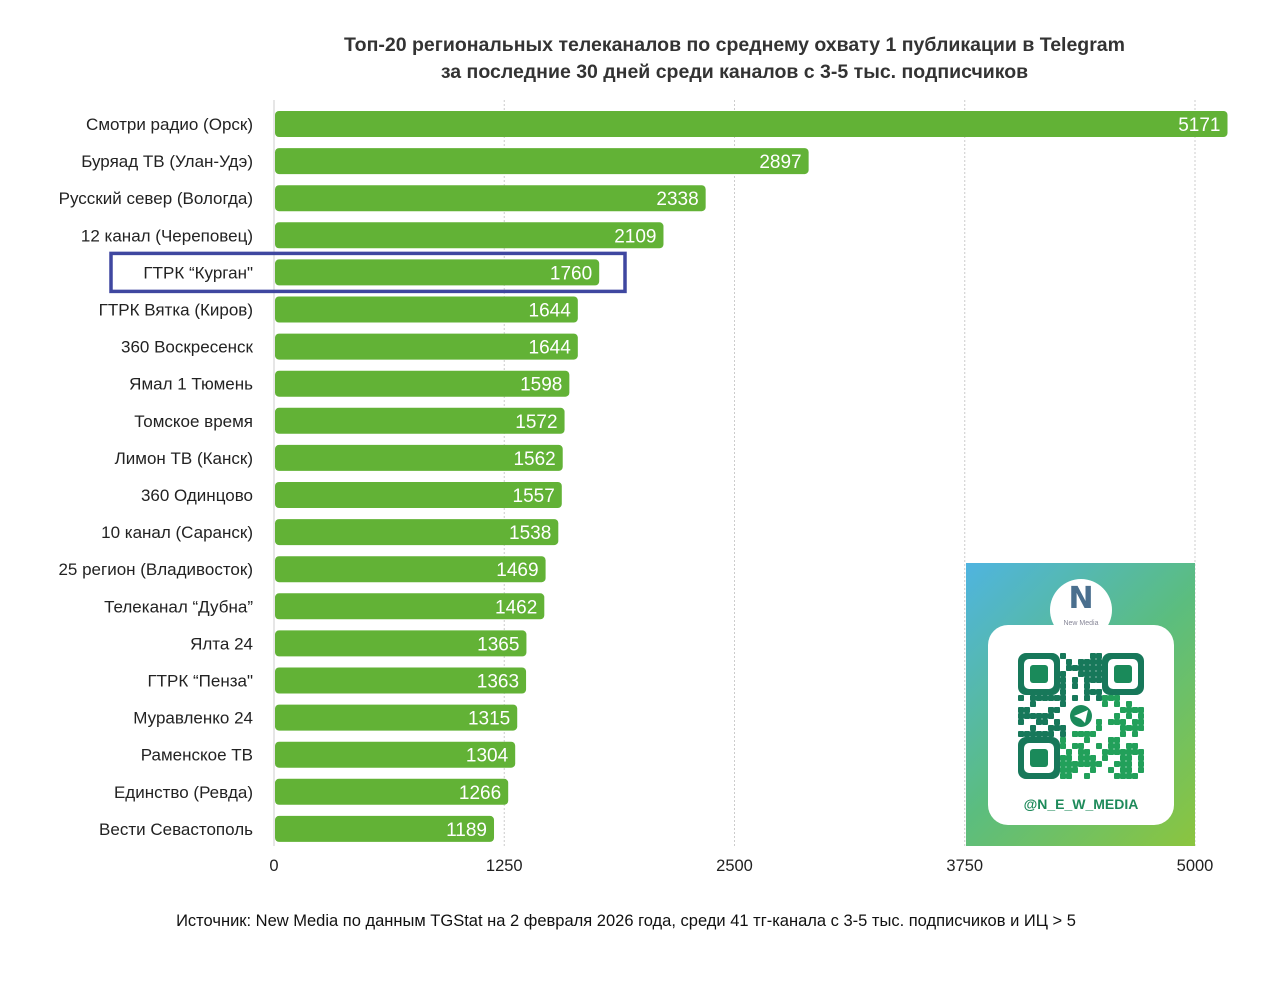 This screenshot has height=983, width=1280. I want to click on bar-value-label: 2338, so click(677, 199).